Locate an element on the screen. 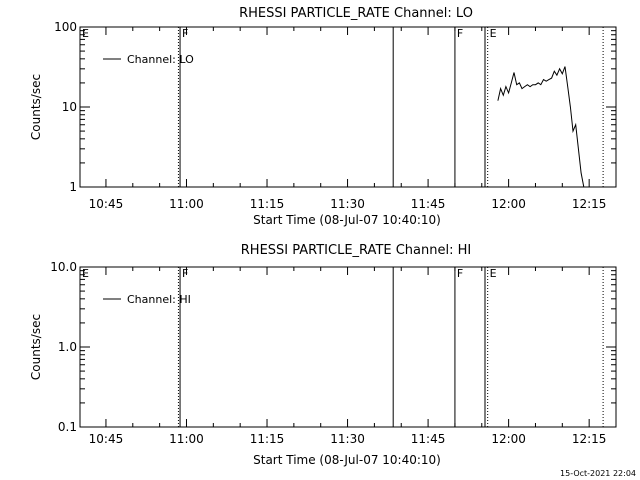  panel-1-legend-label: Channel: LO is located at coordinates (160, 59).